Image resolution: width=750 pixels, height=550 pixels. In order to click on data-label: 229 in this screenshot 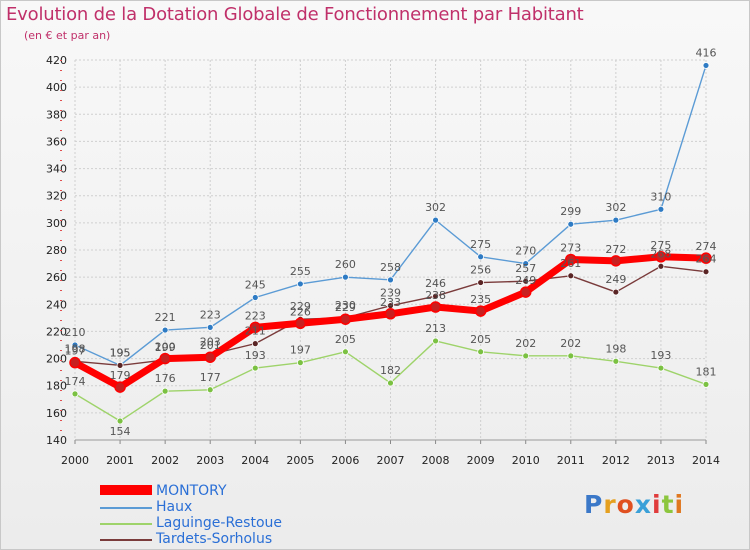, I will do `click(300, 306)`.